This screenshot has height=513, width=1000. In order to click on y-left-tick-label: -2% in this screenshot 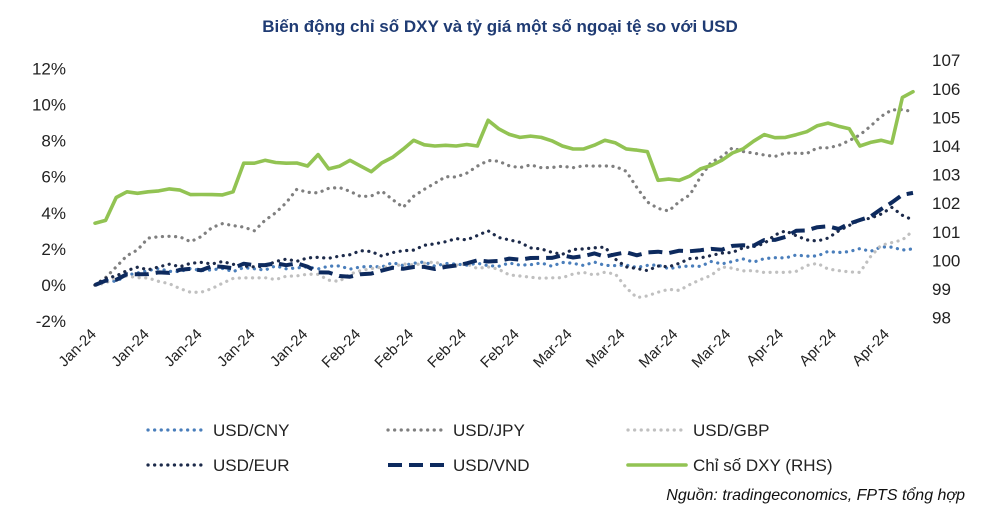, I will do `click(51, 321)`.